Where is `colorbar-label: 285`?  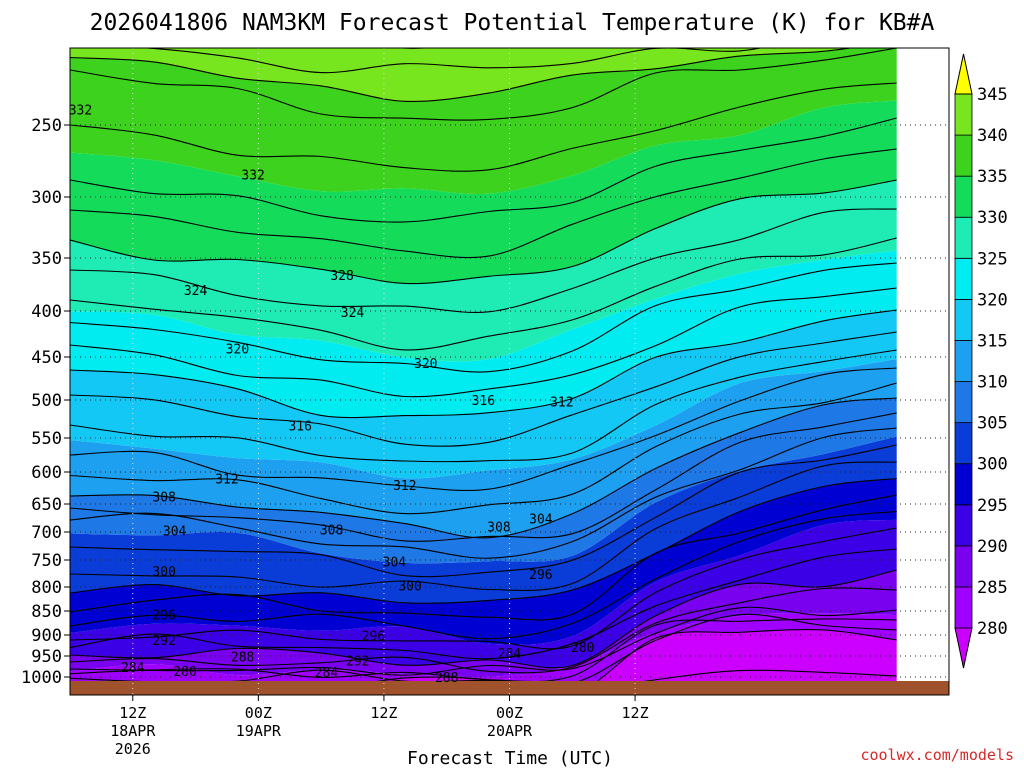
colorbar-label: 285 is located at coordinates (992, 588).